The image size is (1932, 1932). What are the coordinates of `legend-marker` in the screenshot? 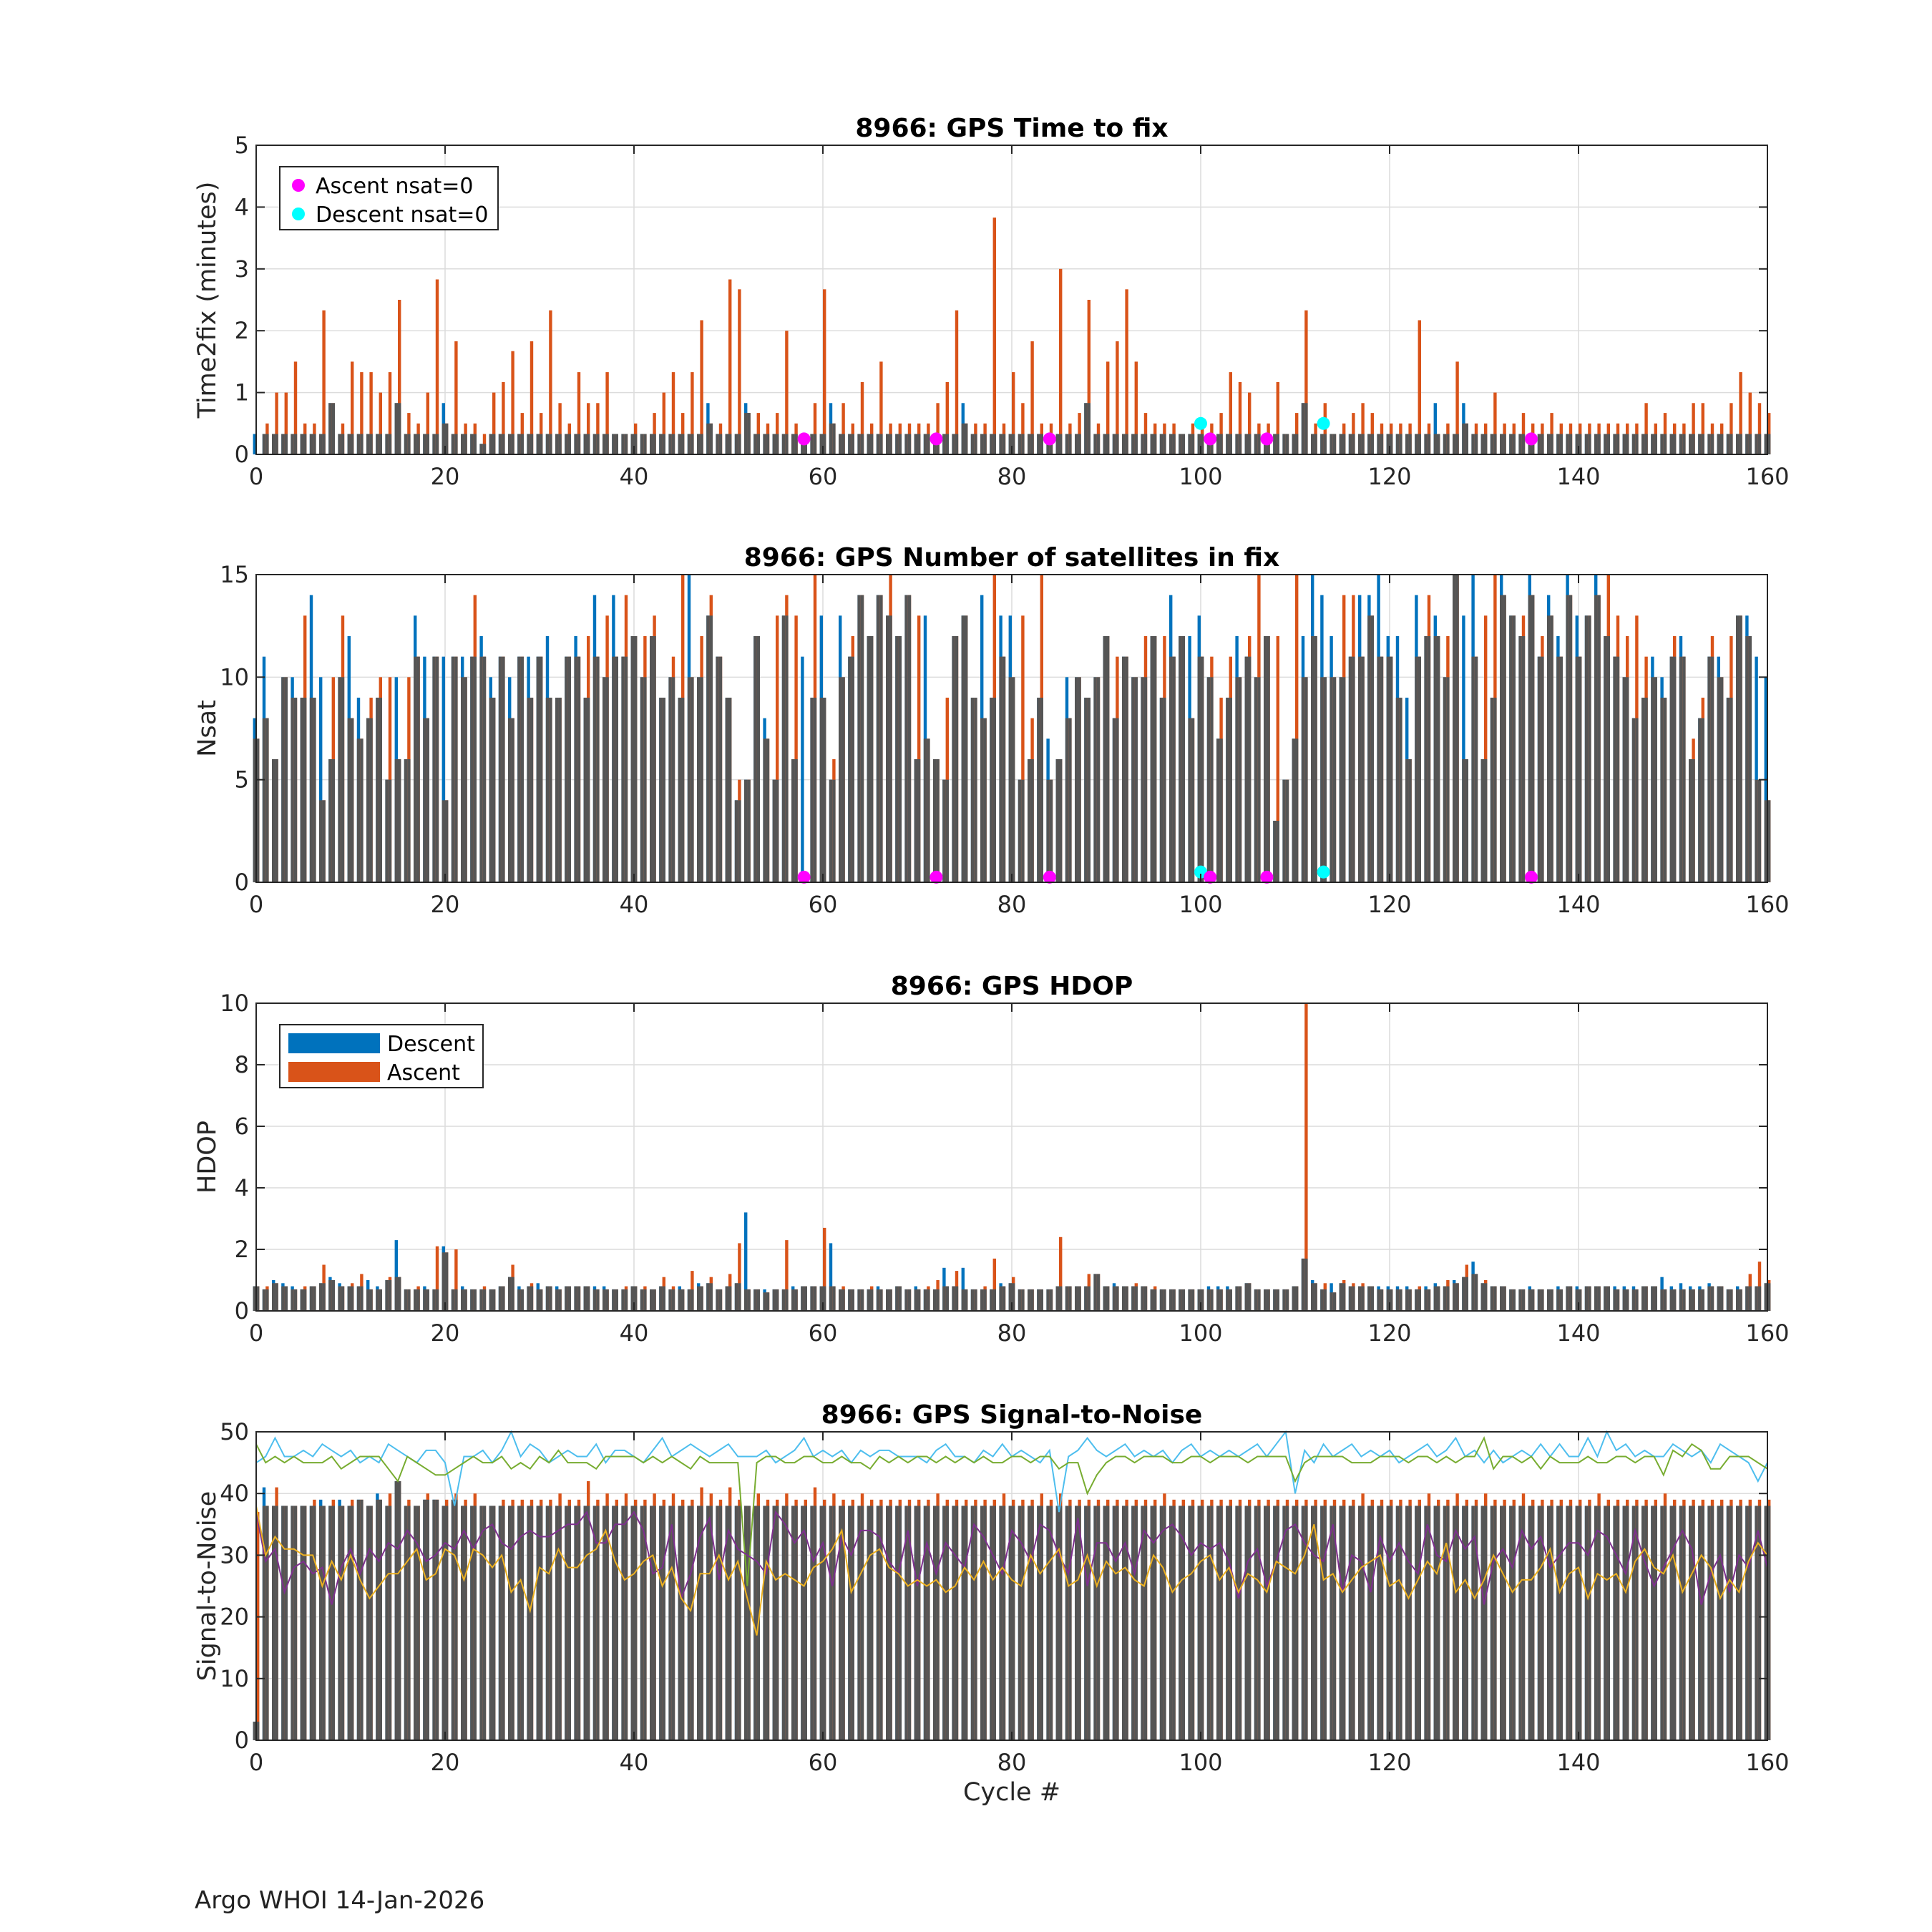 It's located at (298, 214).